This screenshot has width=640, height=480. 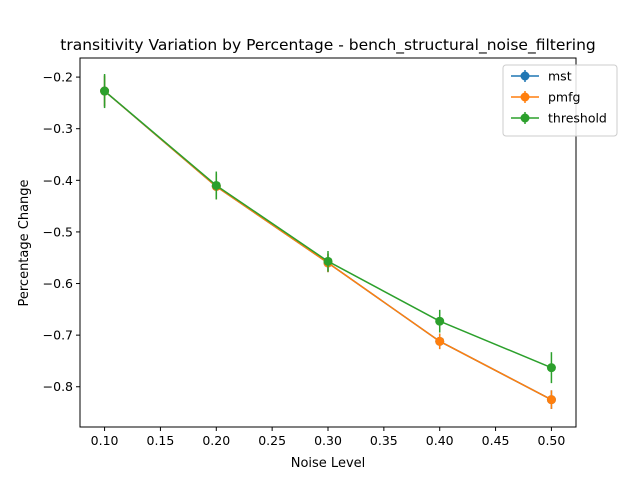 I want to click on y-tick-label: −0.4, so click(x=58, y=180).